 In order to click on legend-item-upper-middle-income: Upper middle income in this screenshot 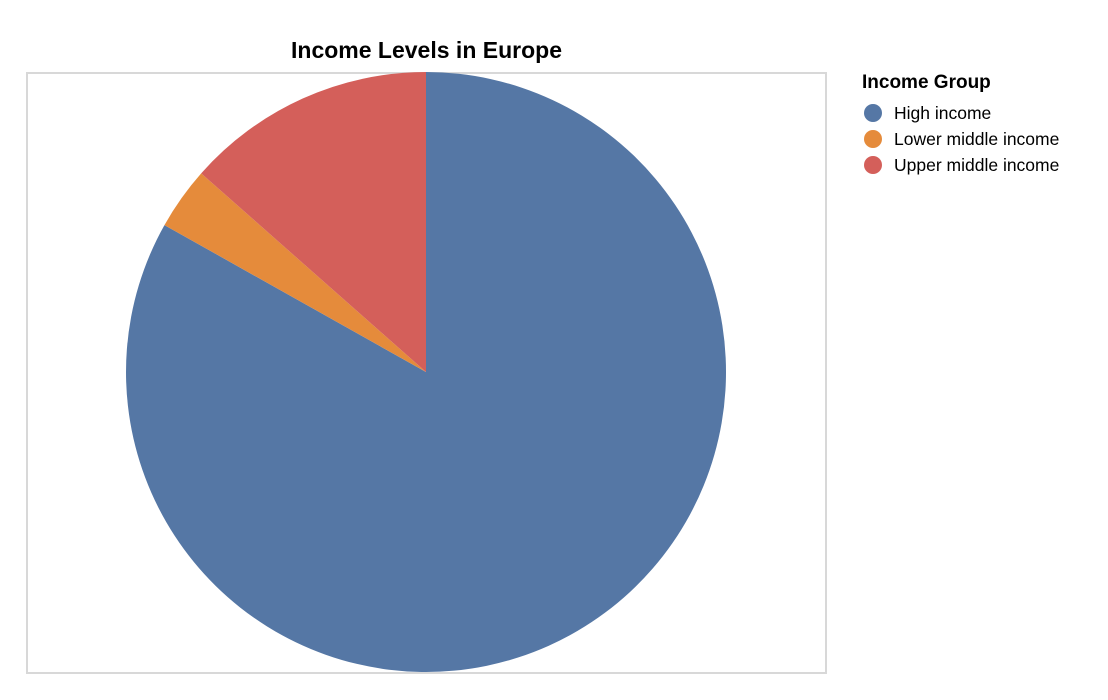, I will do `click(960, 165)`.